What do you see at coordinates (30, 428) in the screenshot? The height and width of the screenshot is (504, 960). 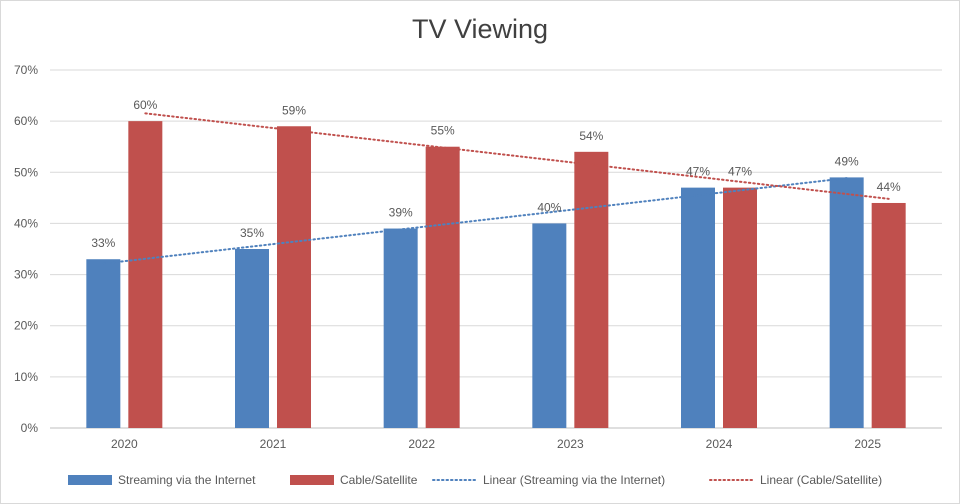 I see `y-tick-label: 0%` at bounding box center [30, 428].